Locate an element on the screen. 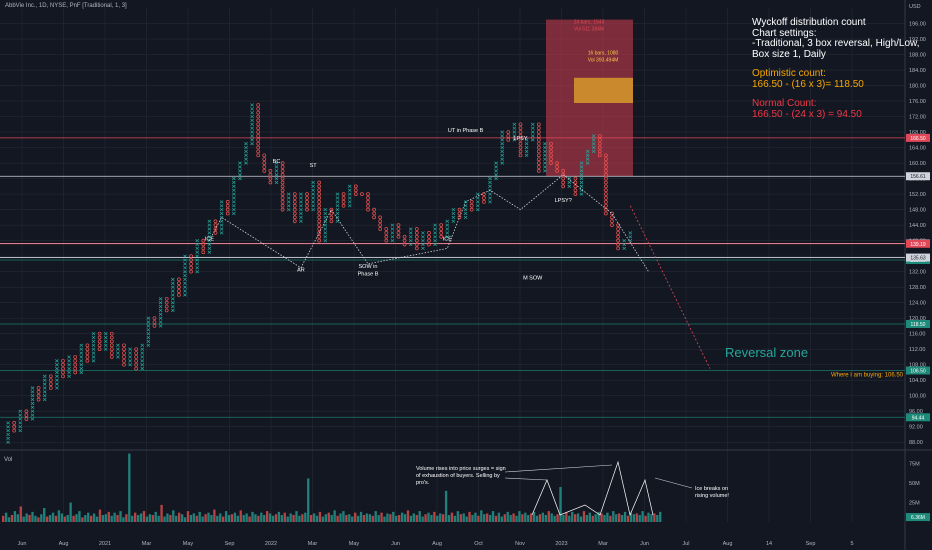 This screenshot has height=550, width=932. x-tick-label: Oct is located at coordinates (478, 544).